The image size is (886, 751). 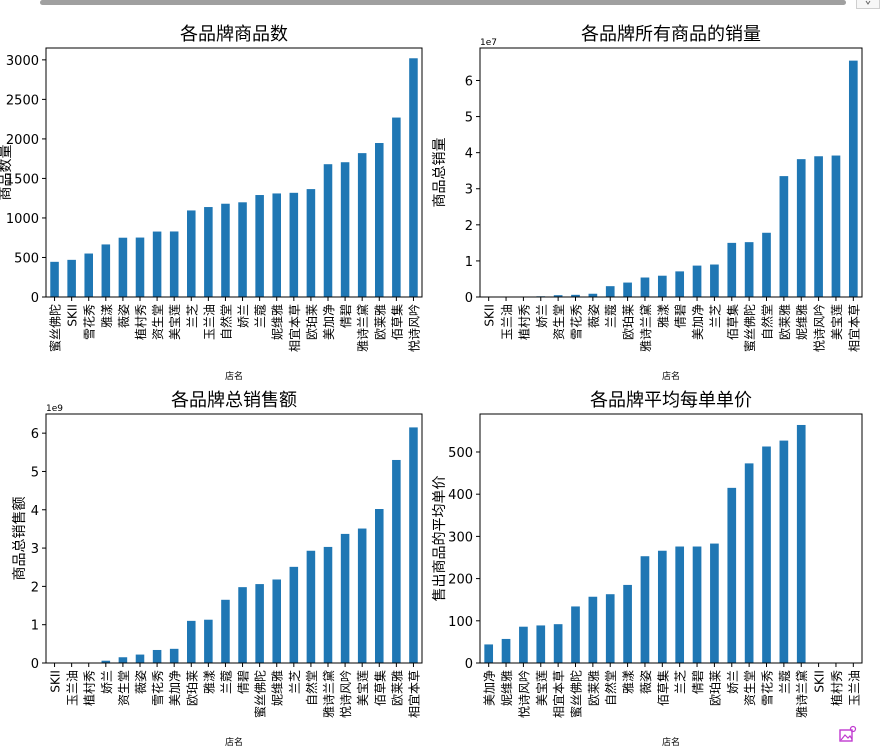 What do you see at coordinates (22, 179) in the screenshot?
I see `y-tick-label: 1500` at bounding box center [22, 179].